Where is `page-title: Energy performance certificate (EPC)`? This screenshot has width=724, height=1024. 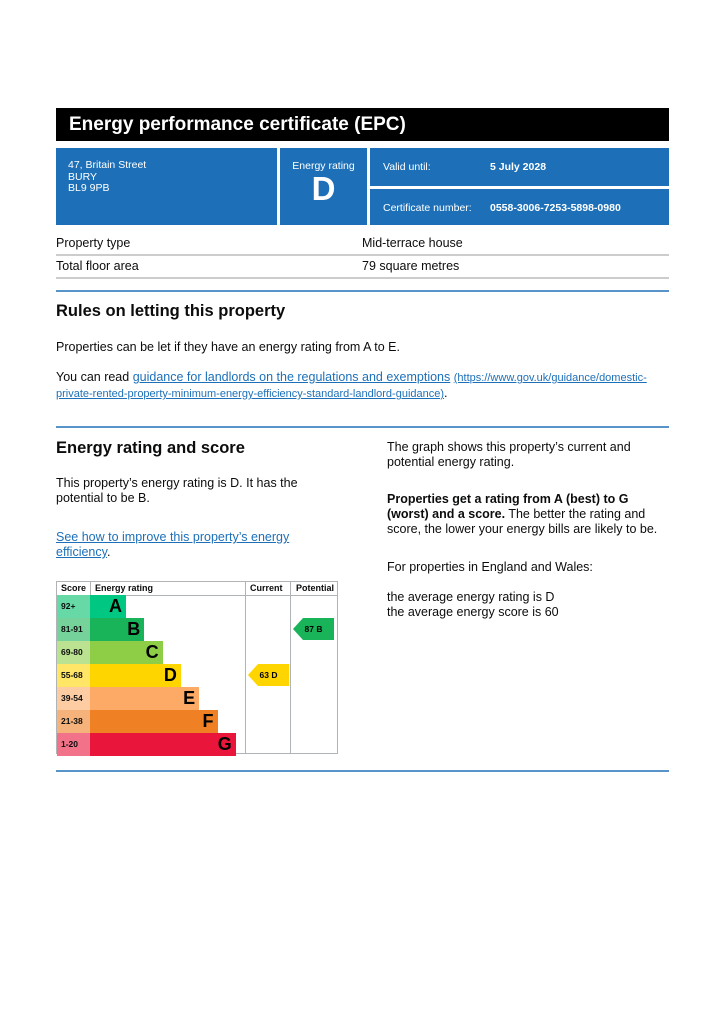 page-title: Energy performance certificate (EPC) is located at coordinates (362, 124).